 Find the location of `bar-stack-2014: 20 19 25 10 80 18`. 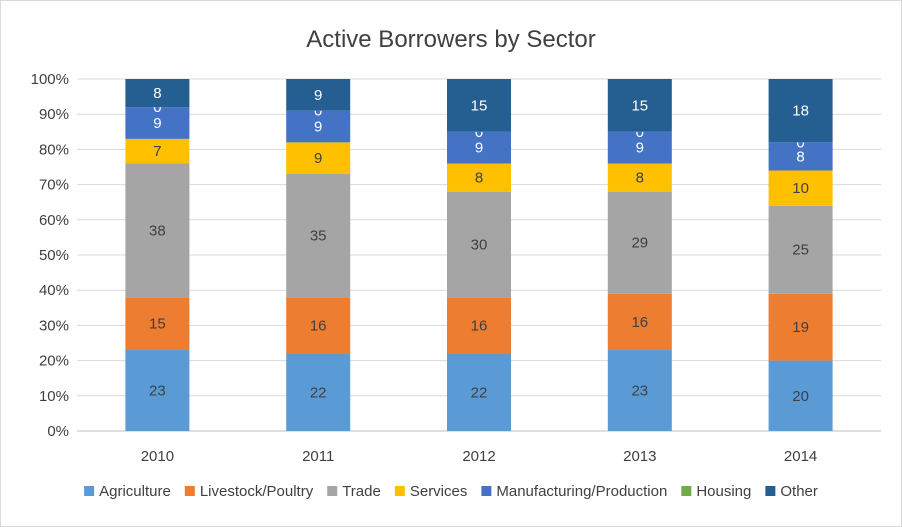

bar-stack-2014: 20 19 25 10 80 18 is located at coordinates (800, 255).